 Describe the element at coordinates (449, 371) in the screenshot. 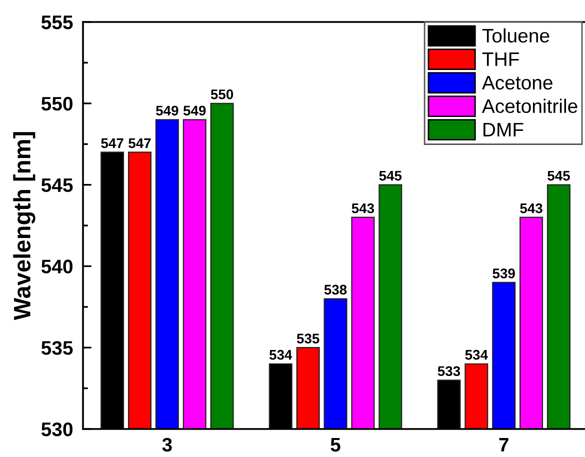

I see `data-label: 533` at that location.